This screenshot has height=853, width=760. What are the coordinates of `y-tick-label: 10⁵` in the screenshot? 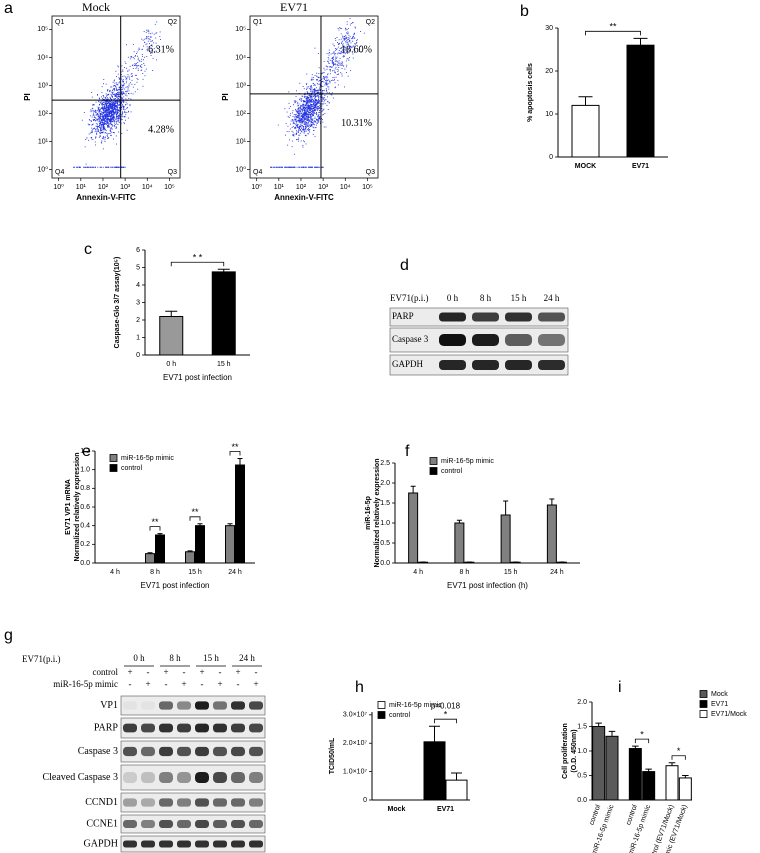 It's located at (240, 29).